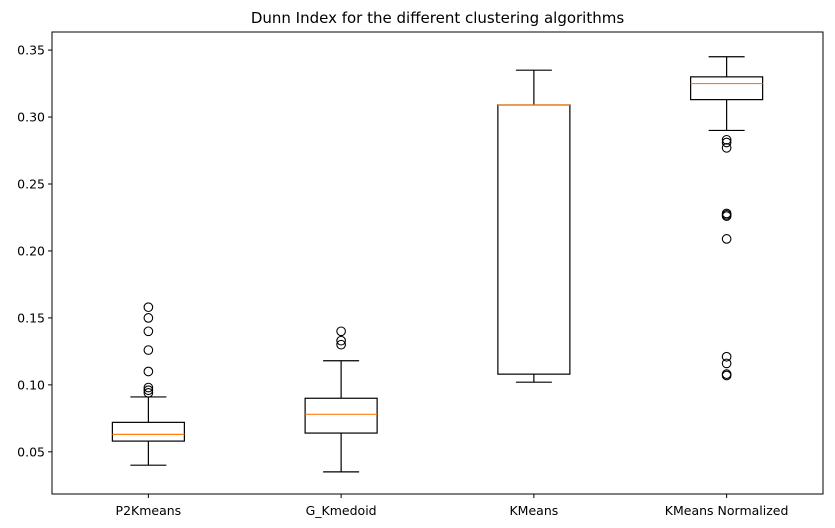  I want to click on y-tick-label: 0.05, so click(31, 451).